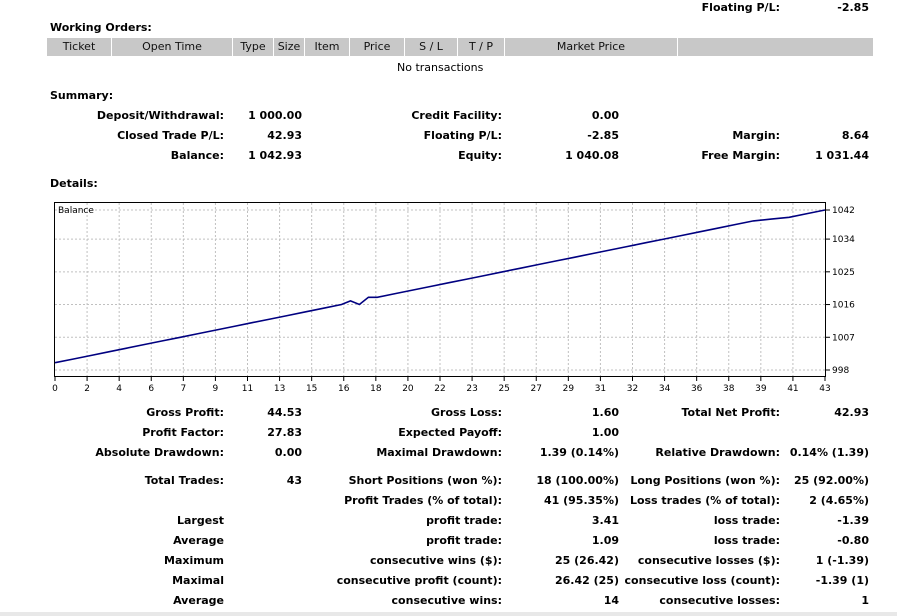 Image resolution: width=897 pixels, height=616 pixels. I want to click on x-tick-label: 4, so click(119, 389).